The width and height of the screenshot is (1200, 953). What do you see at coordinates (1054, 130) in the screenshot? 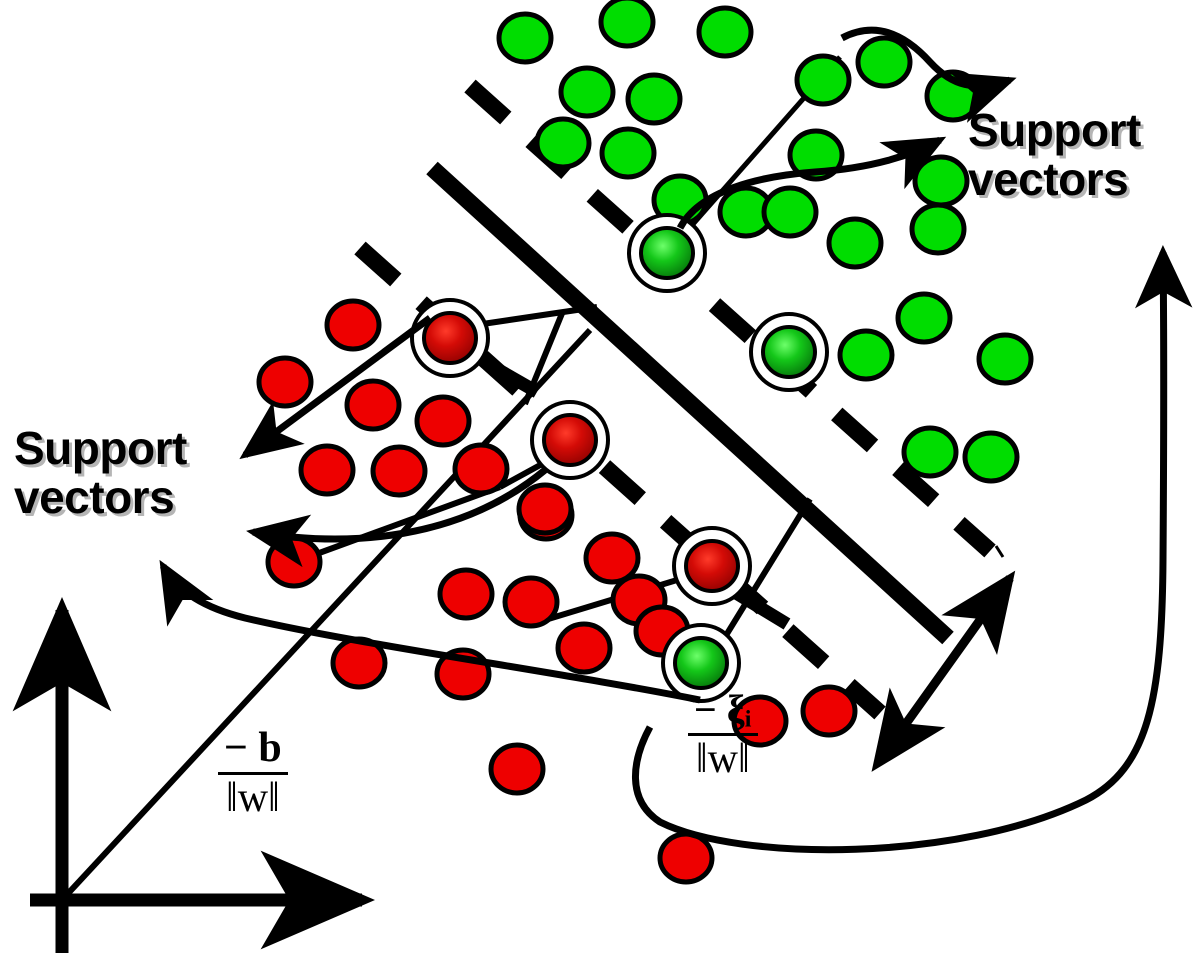
I see `support-vectors-label-right-line1: Support` at bounding box center [1054, 130].